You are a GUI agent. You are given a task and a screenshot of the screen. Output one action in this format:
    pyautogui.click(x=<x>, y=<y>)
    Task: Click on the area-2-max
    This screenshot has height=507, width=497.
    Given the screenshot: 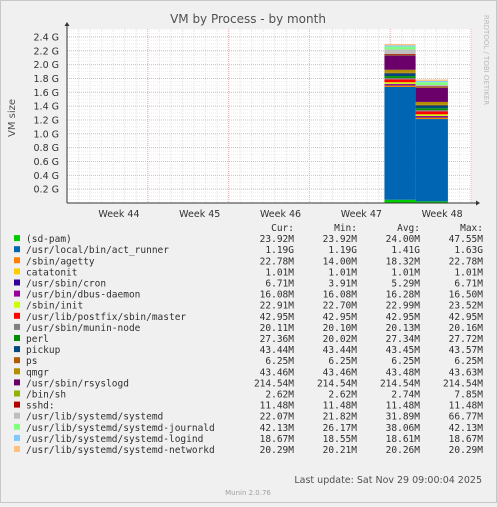 What is the action you would take?
    pyautogui.click(x=400, y=143)
    